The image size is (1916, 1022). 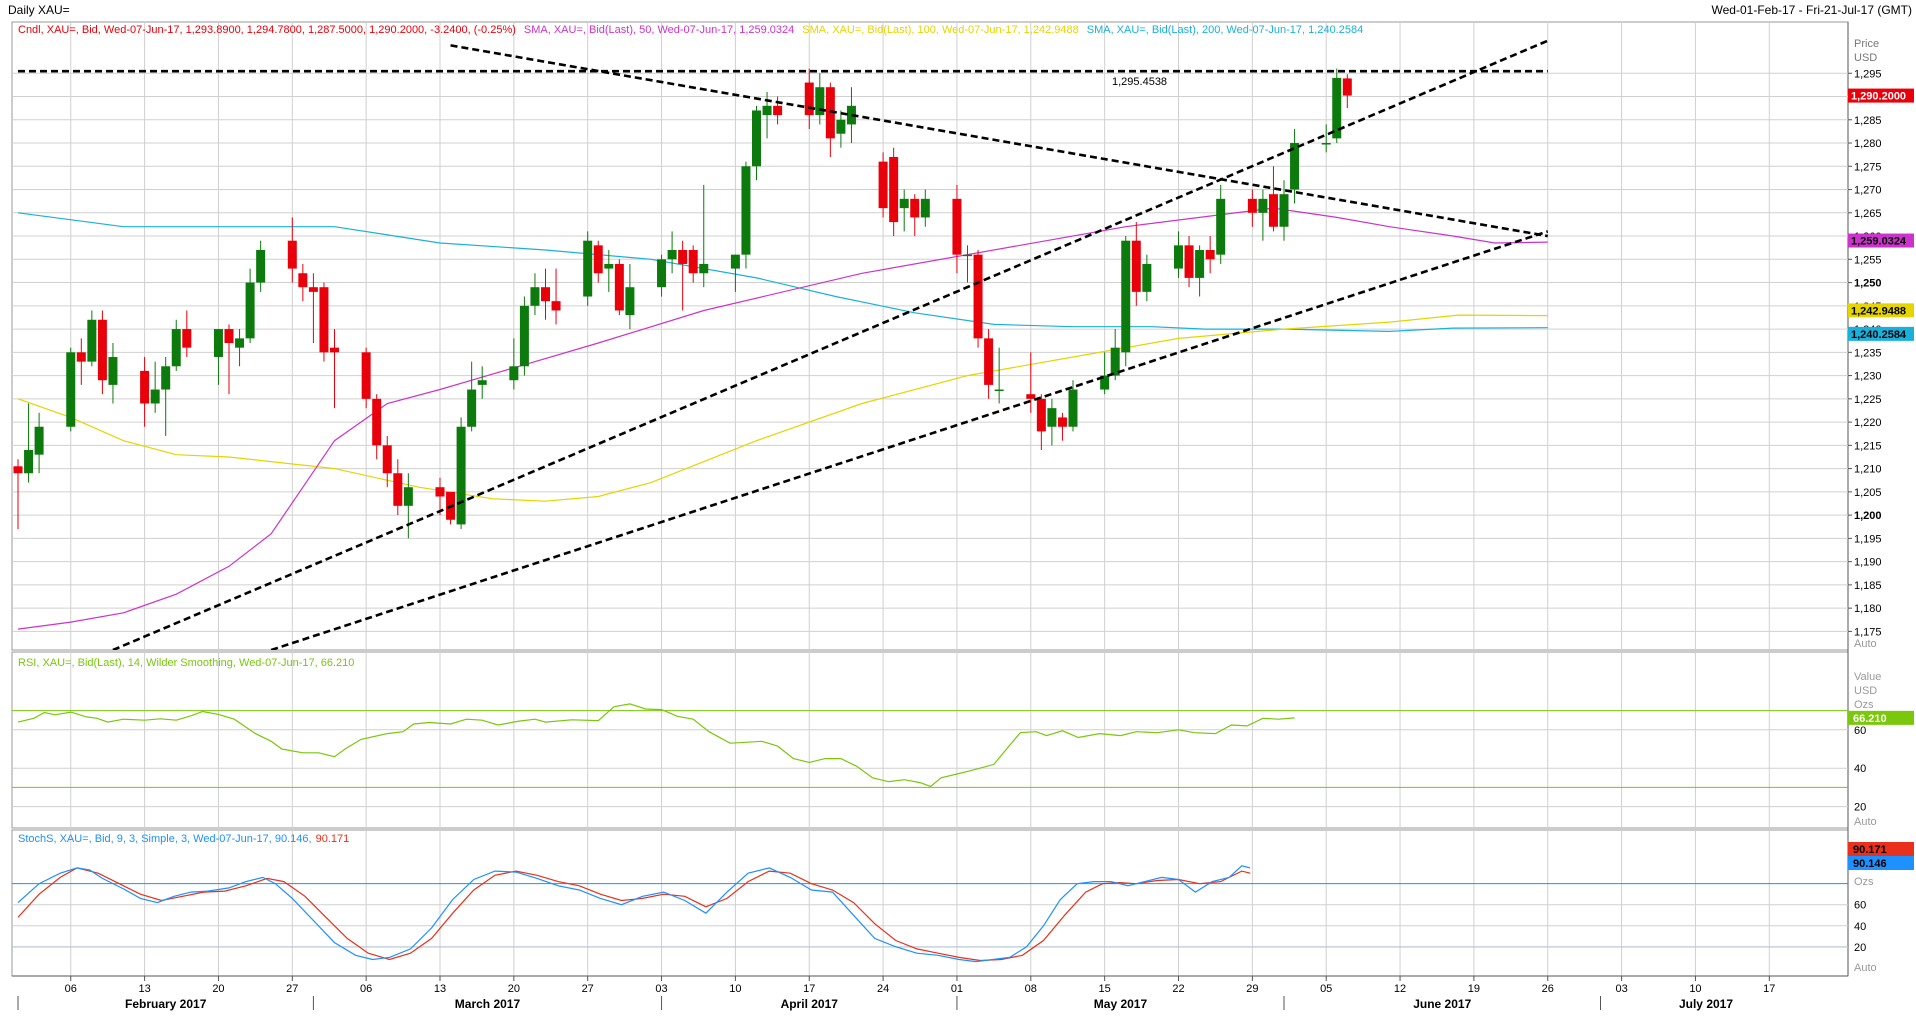 I want to click on price-tick-label: 1,195, so click(x=1868, y=539).